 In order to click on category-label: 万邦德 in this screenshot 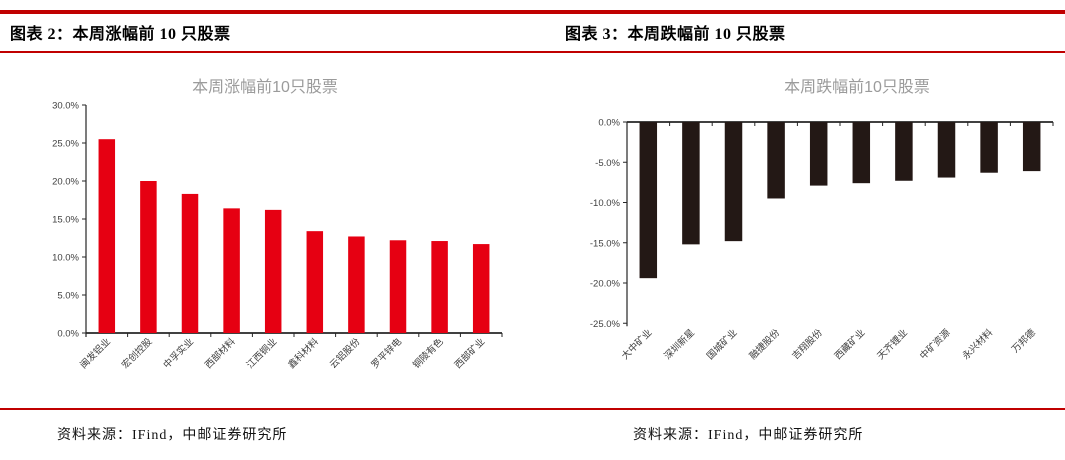, I will do `click(1023, 340)`.